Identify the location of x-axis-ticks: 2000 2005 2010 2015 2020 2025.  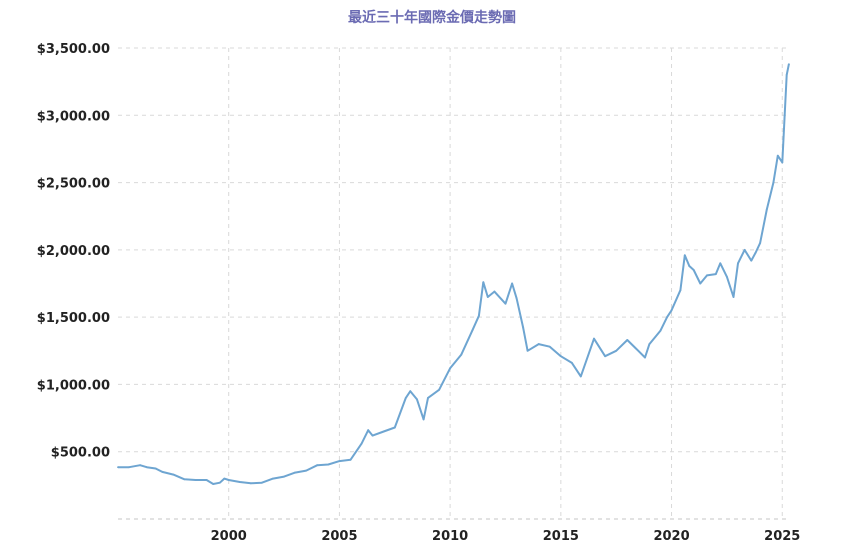
(506, 536).